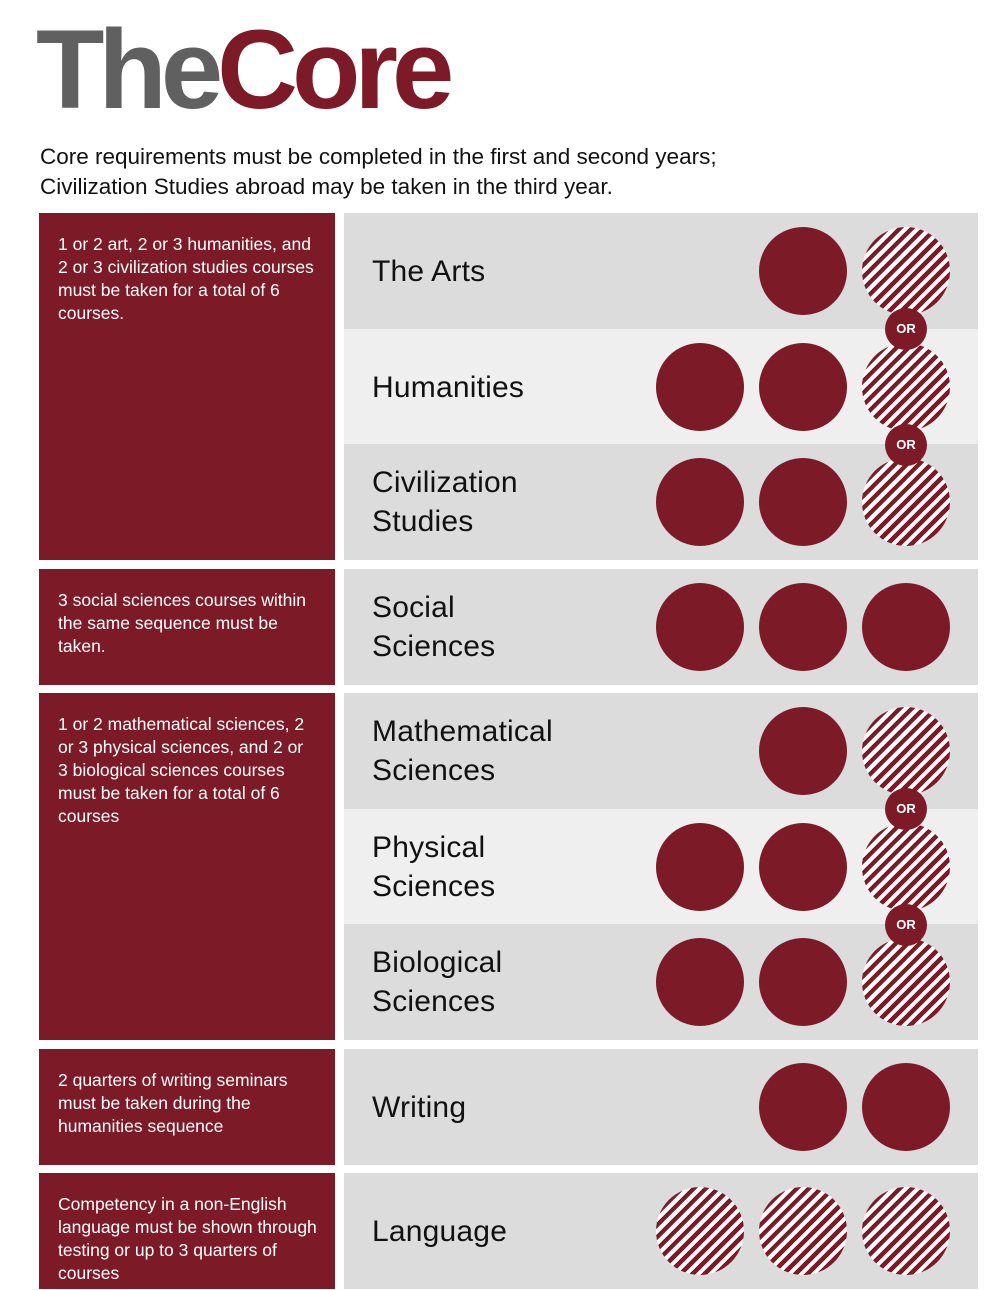 The width and height of the screenshot is (1006, 1290). Describe the element at coordinates (429, 847) in the screenshot. I see `row-label-line-1: Physical` at that location.